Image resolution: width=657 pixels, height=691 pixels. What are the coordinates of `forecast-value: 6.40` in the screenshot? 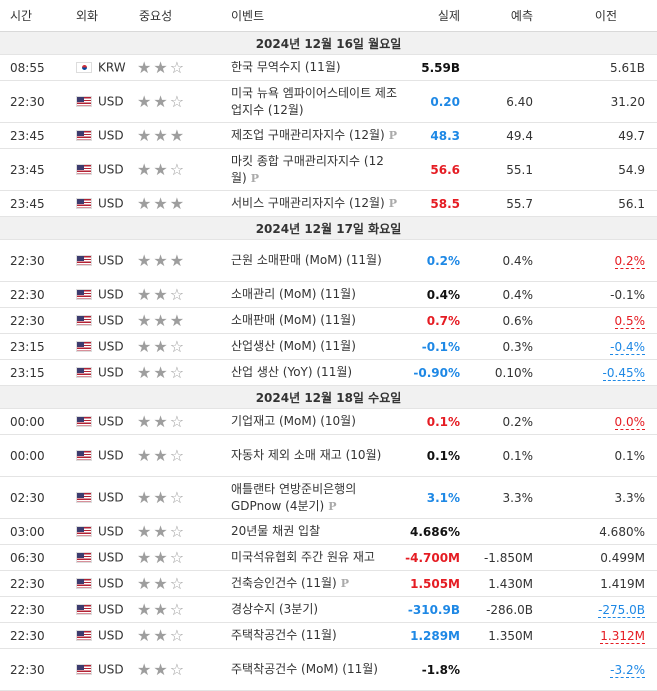 It's located at (505, 101).